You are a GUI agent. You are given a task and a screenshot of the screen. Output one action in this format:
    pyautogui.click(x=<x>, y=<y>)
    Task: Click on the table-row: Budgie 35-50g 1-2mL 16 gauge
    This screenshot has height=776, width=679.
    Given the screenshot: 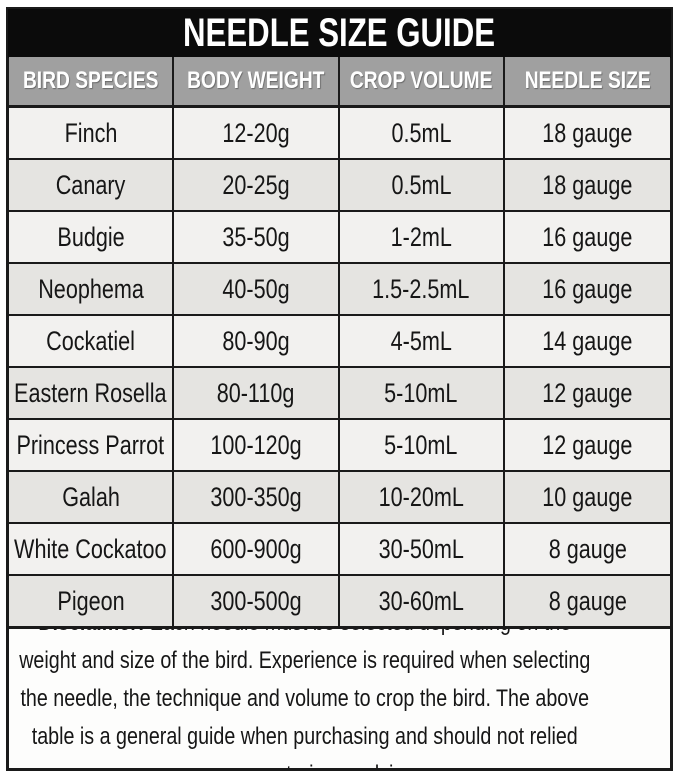 What is the action you would take?
    pyautogui.click(x=339, y=238)
    